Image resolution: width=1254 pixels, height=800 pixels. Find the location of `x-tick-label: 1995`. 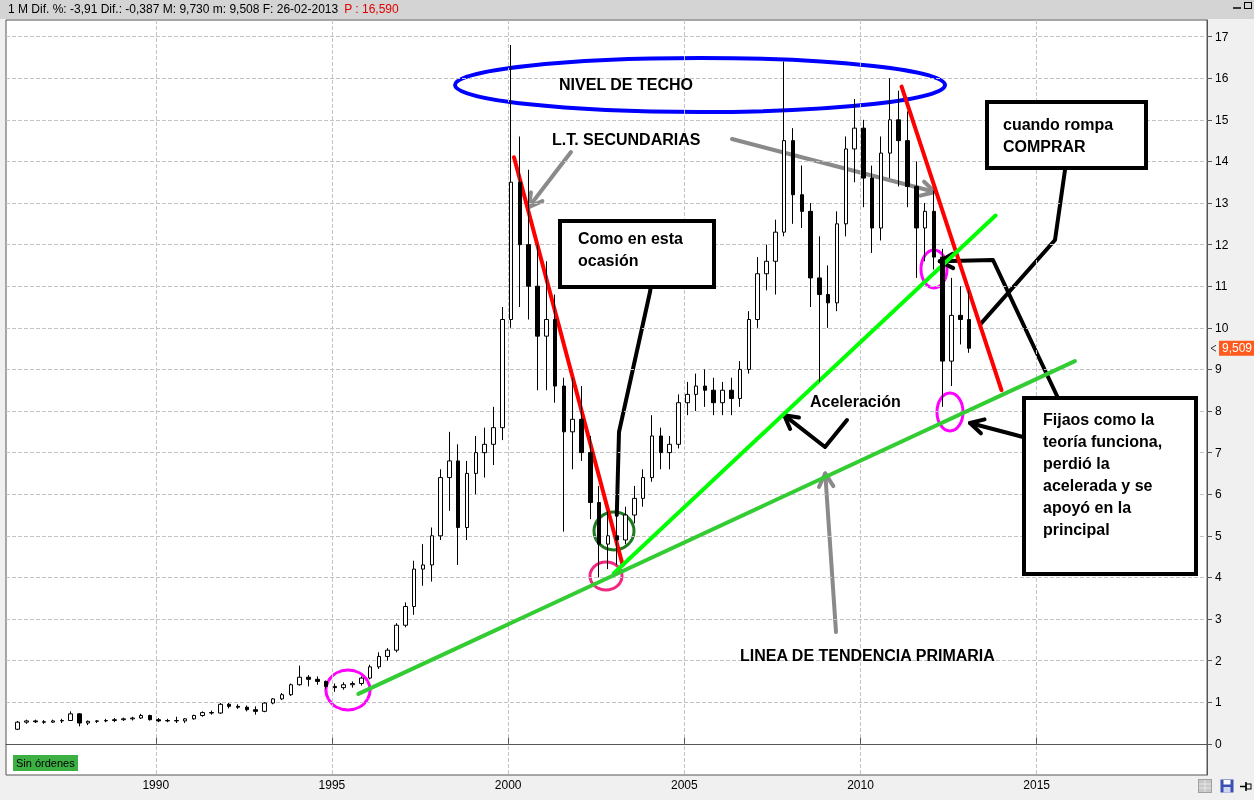

x-tick-label: 1995 is located at coordinates (332, 785).